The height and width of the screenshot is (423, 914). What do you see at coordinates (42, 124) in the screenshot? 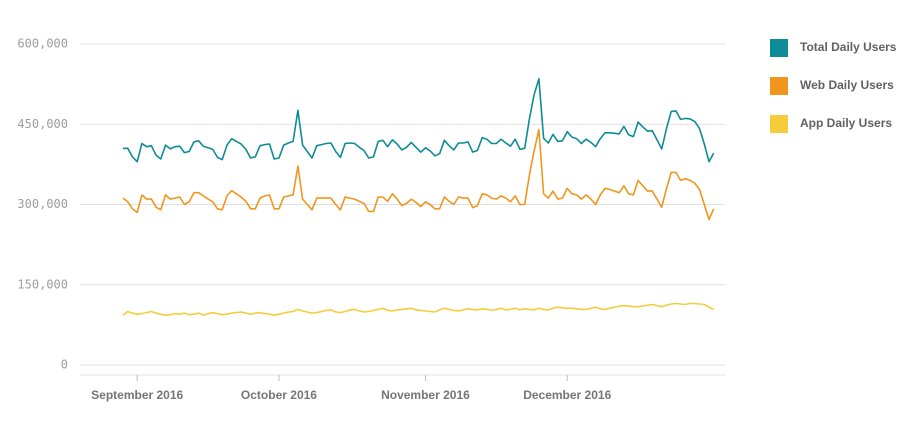
I see `y-tick-label: 450,000` at bounding box center [42, 124].